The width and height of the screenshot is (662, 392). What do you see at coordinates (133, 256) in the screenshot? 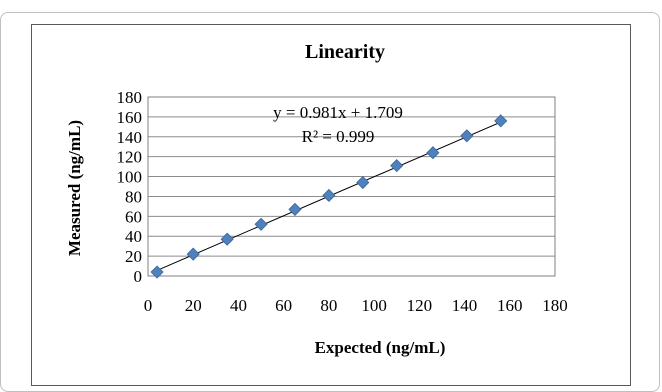
I see `y-tick-label: 20` at bounding box center [133, 256].